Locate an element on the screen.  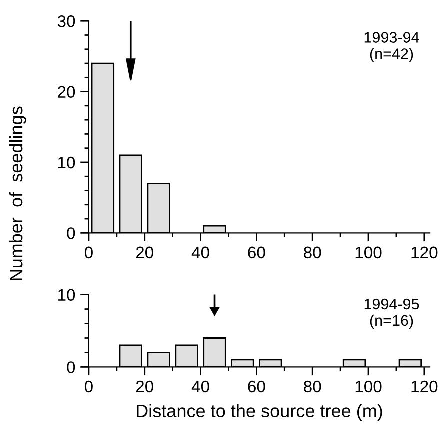
annotation: 1993-94 (n=42) is located at coordinates (392, 47).